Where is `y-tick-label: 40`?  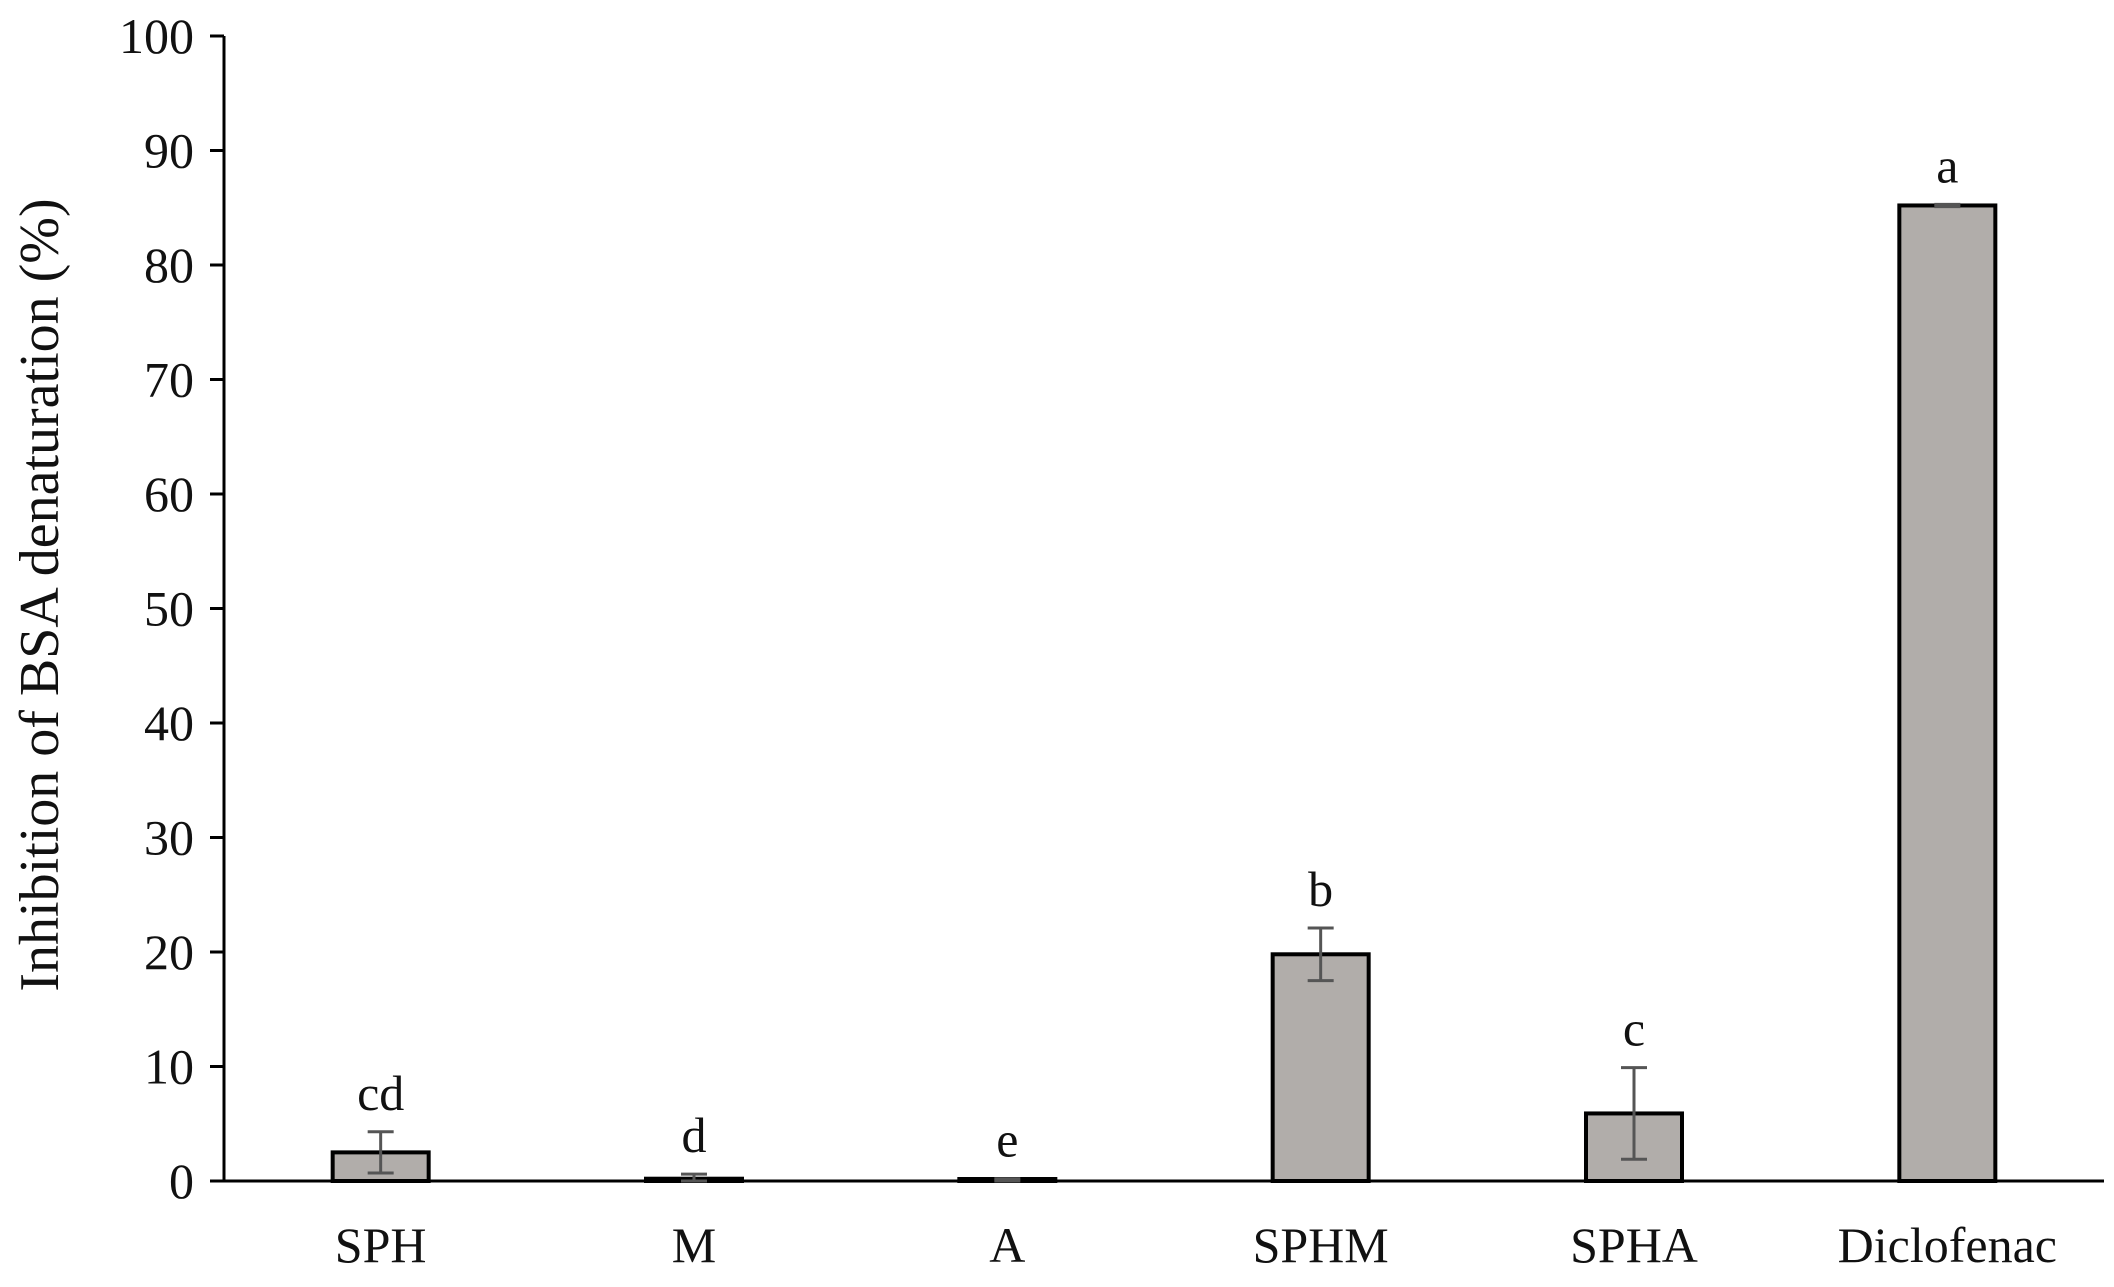
y-tick-label: 40 is located at coordinates (169, 723).